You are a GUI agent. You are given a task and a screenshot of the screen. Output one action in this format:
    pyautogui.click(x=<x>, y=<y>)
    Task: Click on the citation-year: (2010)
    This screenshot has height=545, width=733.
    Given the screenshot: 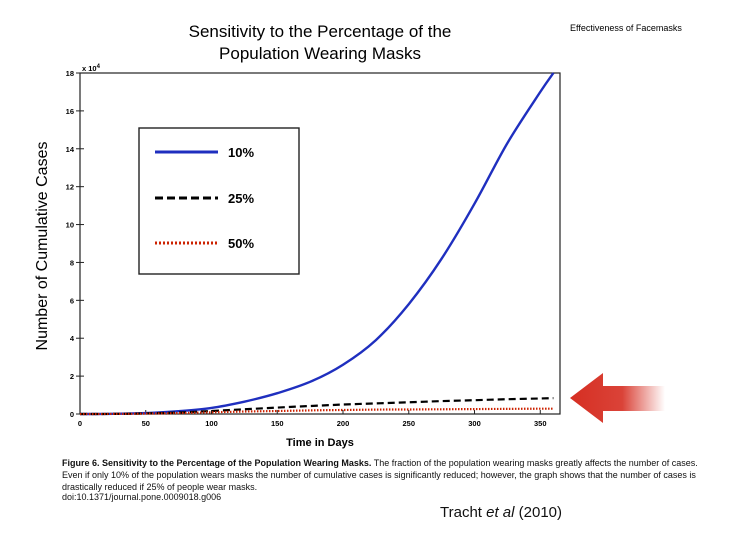 What is the action you would take?
    pyautogui.click(x=538, y=512)
    